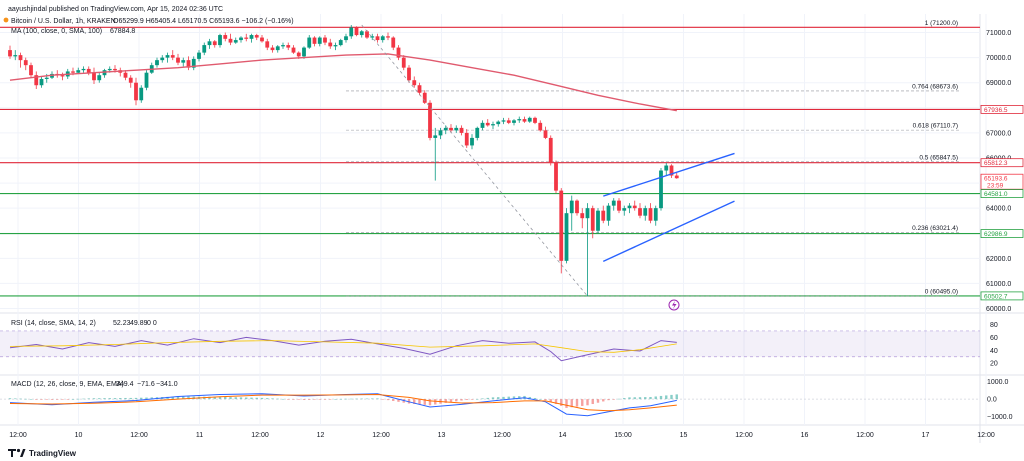 The width and height of the screenshot is (1024, 461). I want to click on rsi-legend-label: RSI (14, close, SMA, 14, 2), so click(53, 323).